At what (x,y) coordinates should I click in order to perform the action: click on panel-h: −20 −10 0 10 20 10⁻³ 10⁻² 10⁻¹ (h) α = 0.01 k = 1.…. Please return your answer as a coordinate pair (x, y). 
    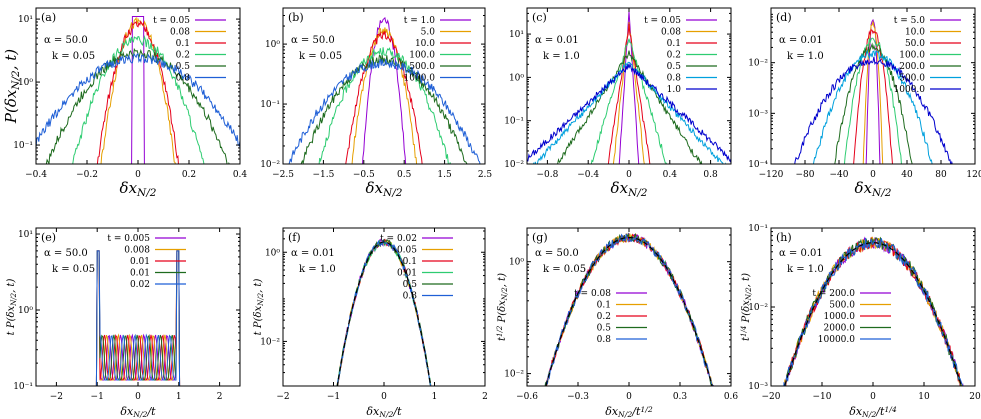
    Looking at the image, I should click on (860, 321).